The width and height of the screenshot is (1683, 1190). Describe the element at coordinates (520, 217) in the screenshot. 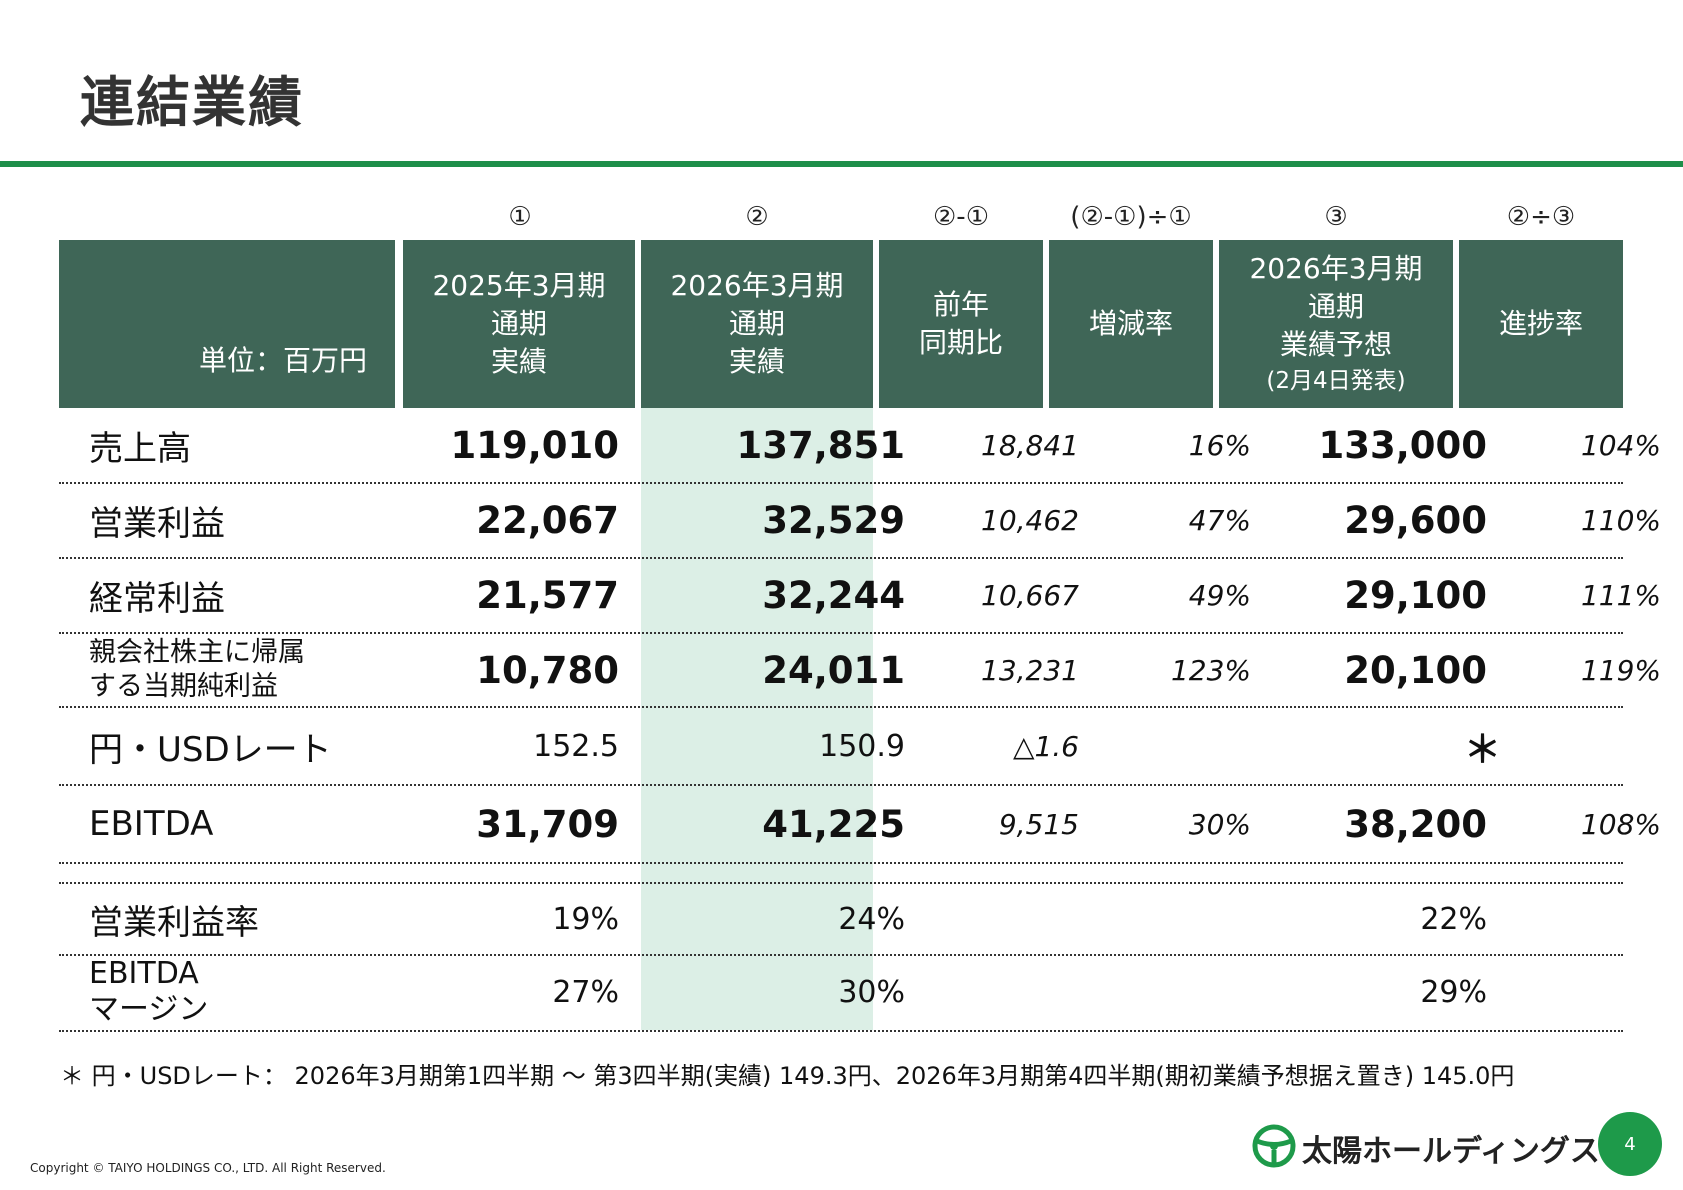

I see `colref-1: ①` at that location.